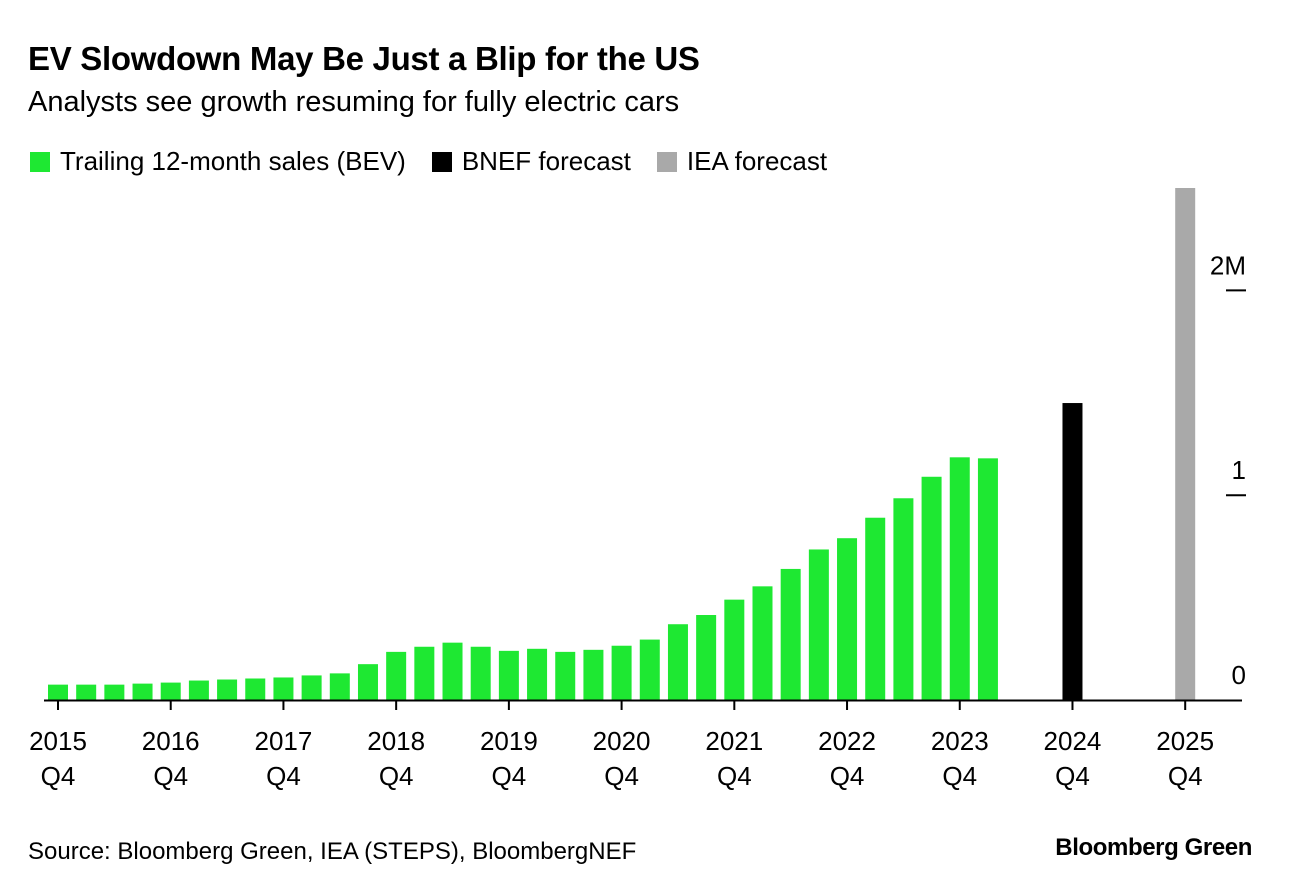  I want to click on x-tick-label-quarter-5: Q4, so click(621, 776).